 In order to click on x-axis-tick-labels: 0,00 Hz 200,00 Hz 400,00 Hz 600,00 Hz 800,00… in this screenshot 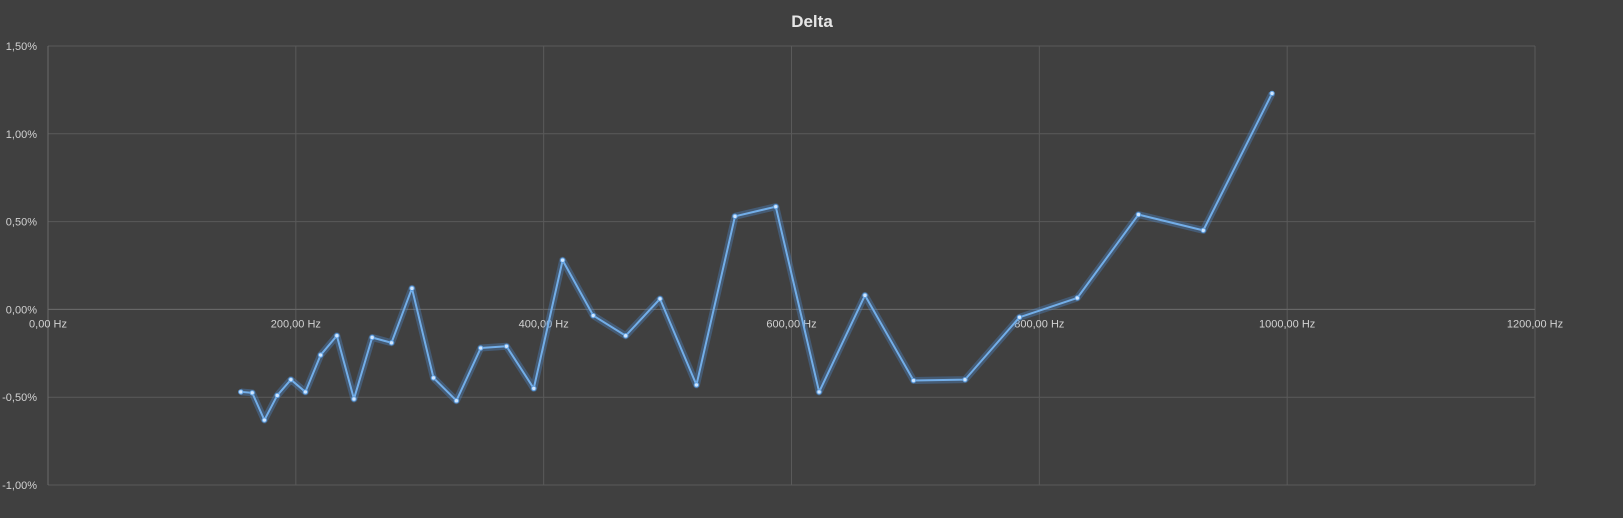, I will do `click(796, 324)`.